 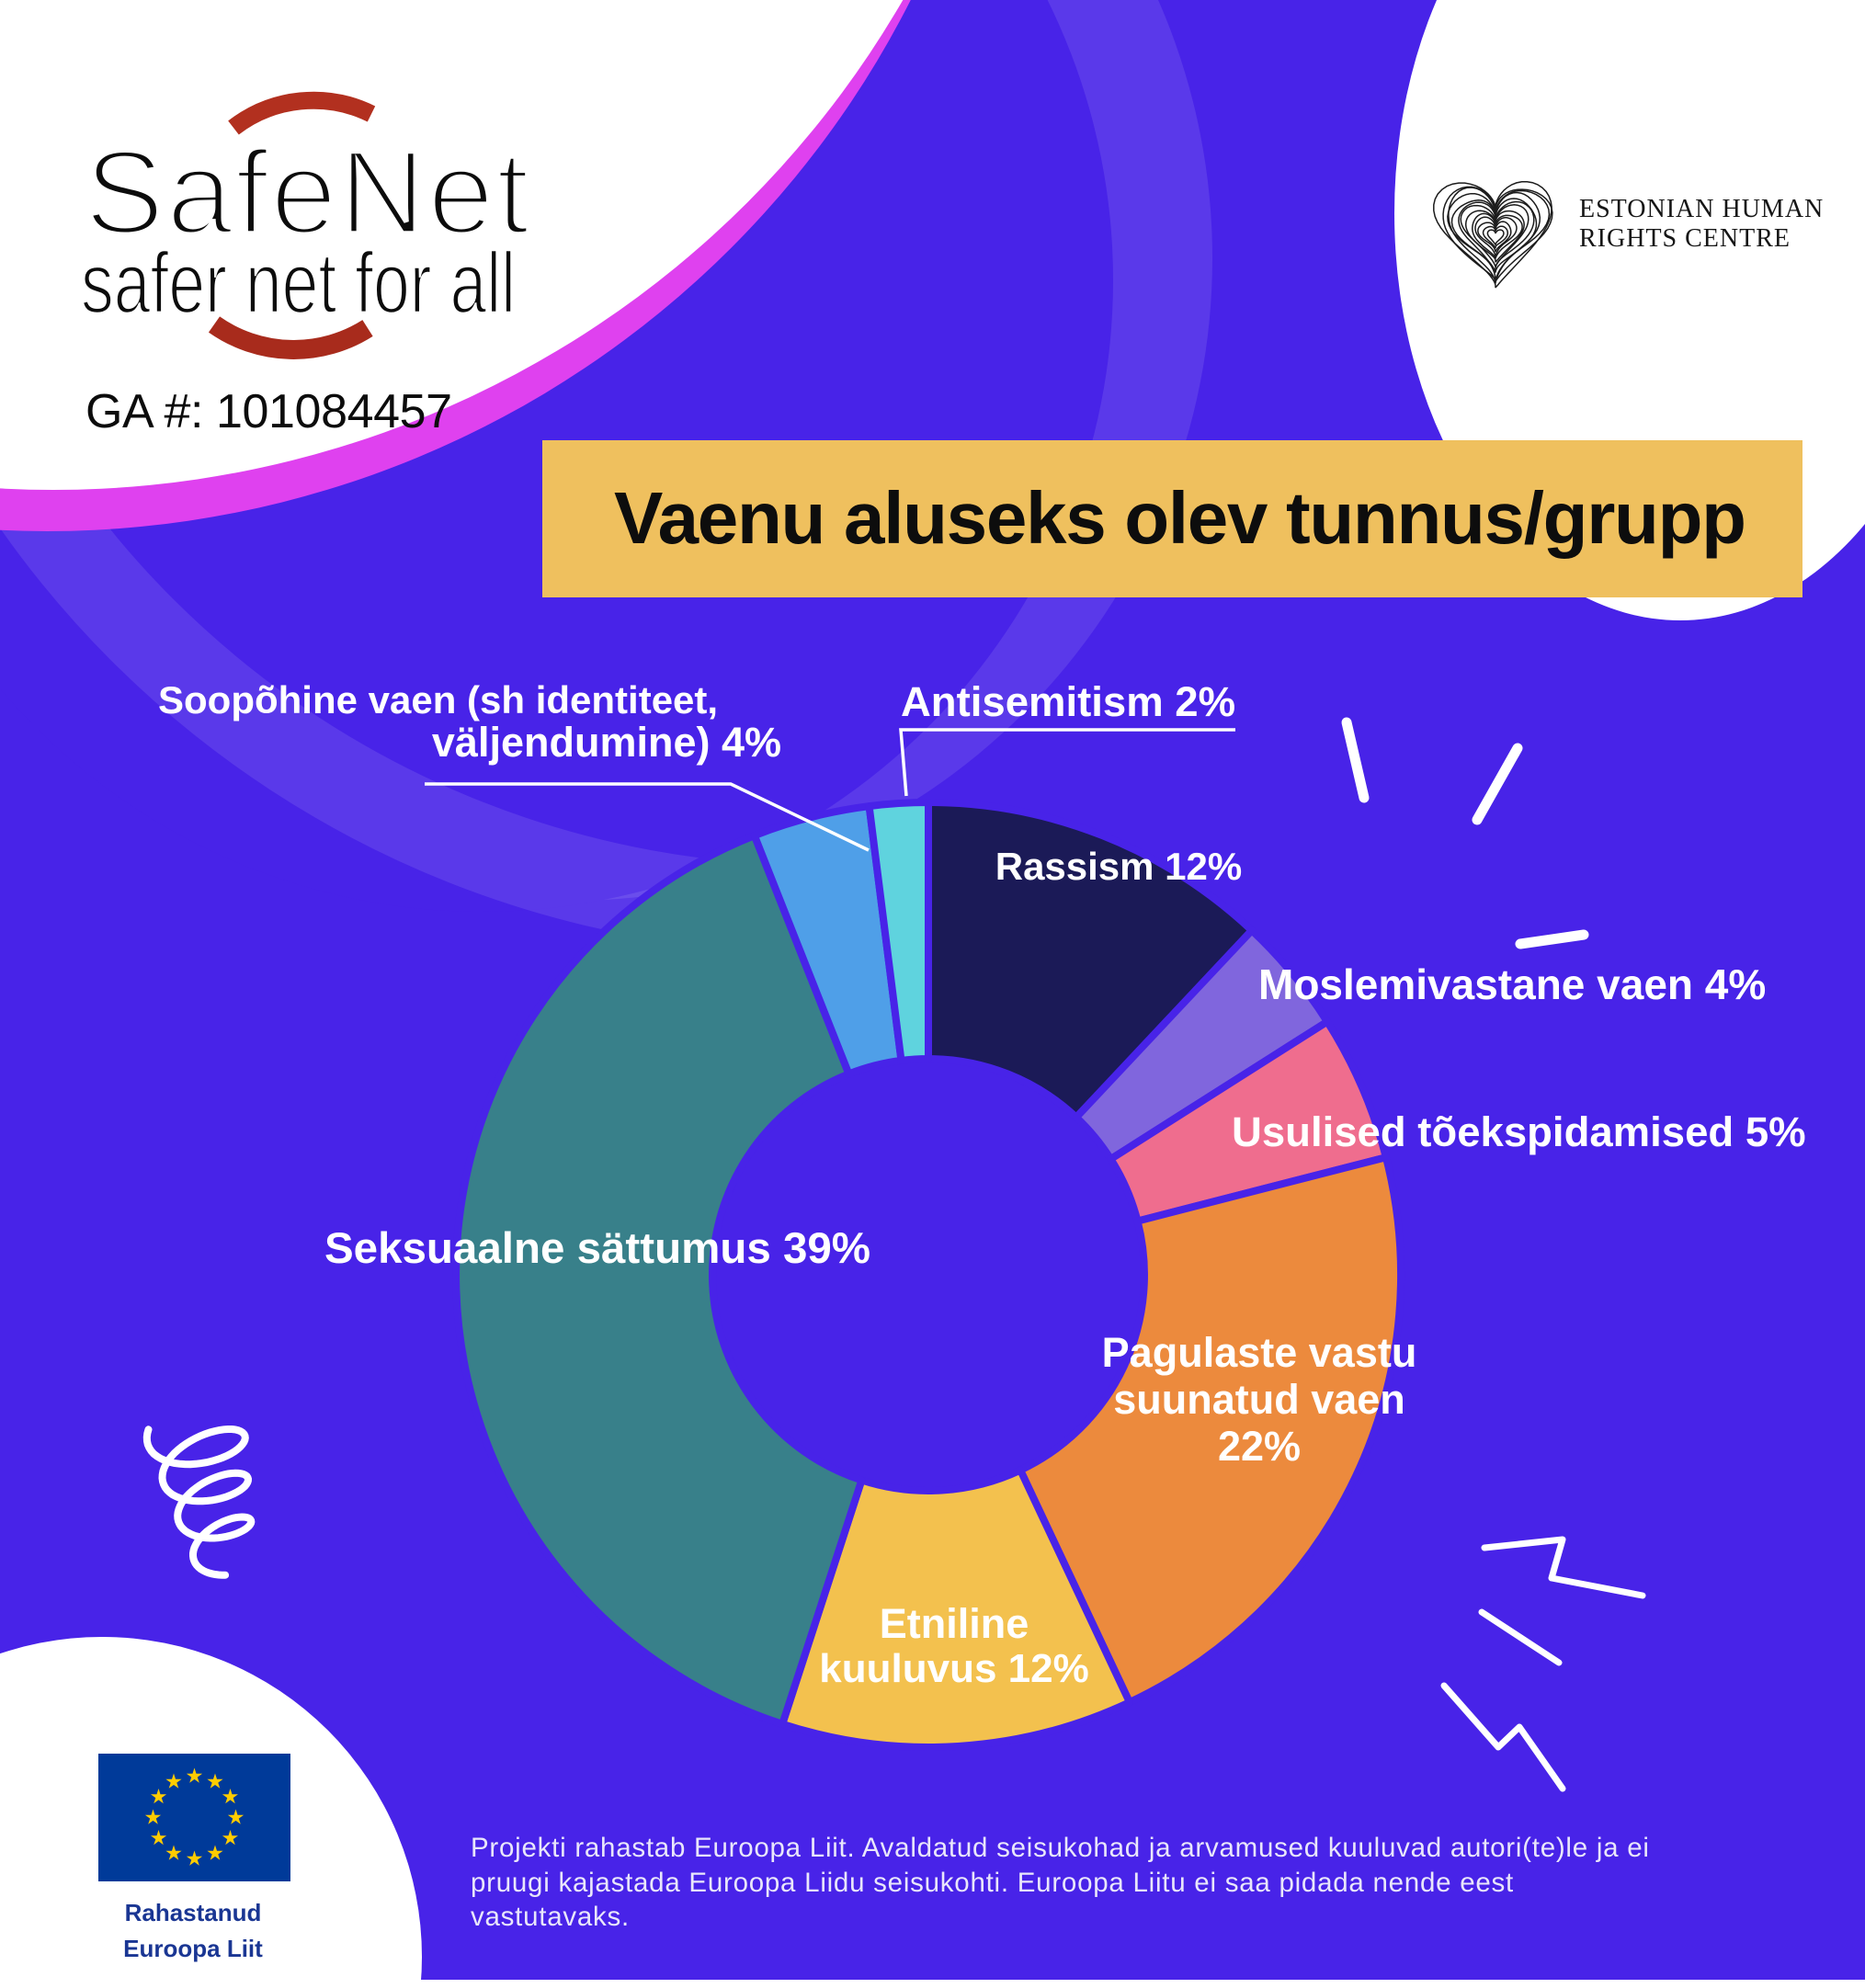 I want to click on svg-text: 22%, so click(x=1259, y=1446).